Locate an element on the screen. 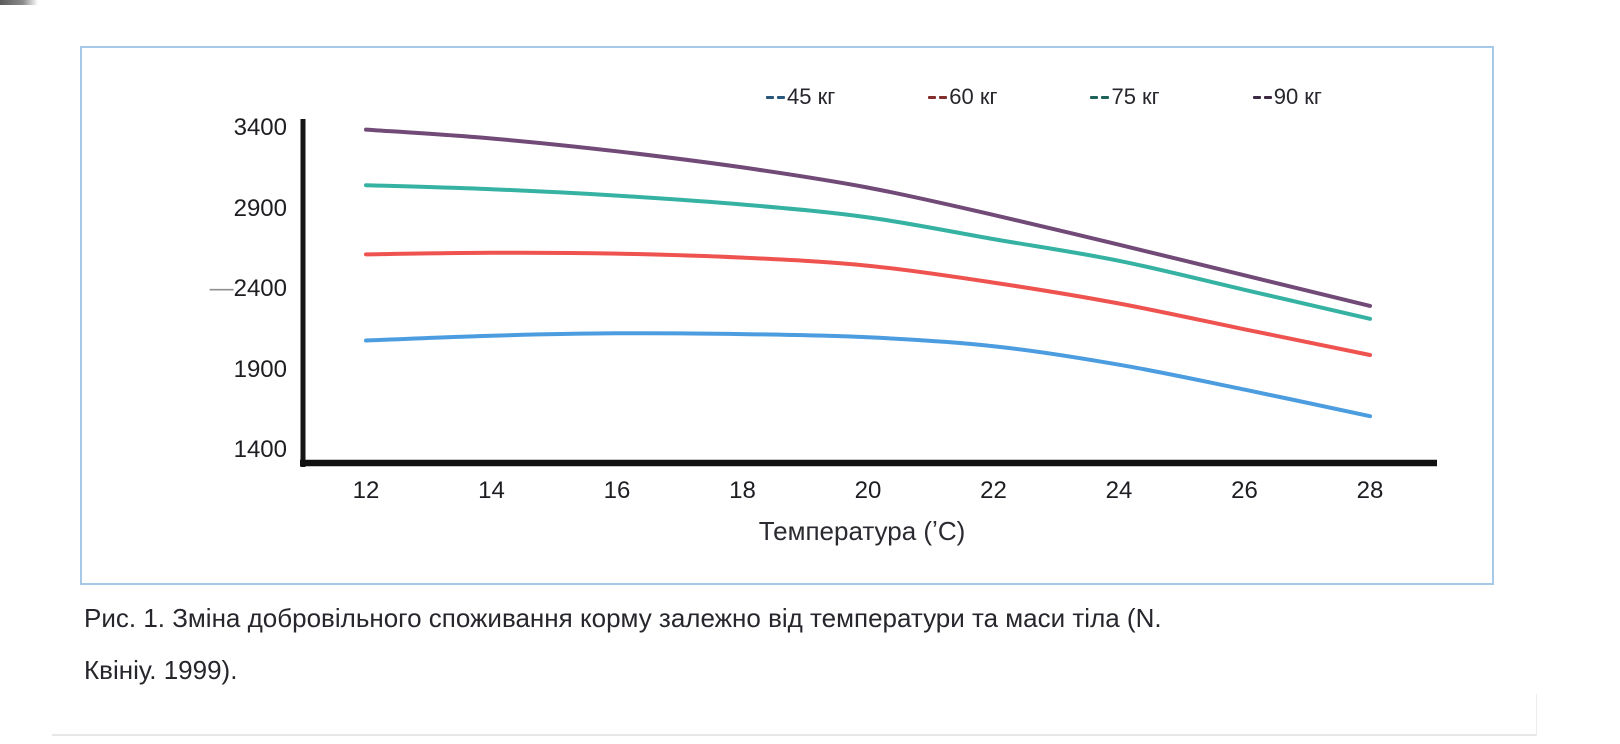  series-line-45-кг is located at coordinates (868, 375).